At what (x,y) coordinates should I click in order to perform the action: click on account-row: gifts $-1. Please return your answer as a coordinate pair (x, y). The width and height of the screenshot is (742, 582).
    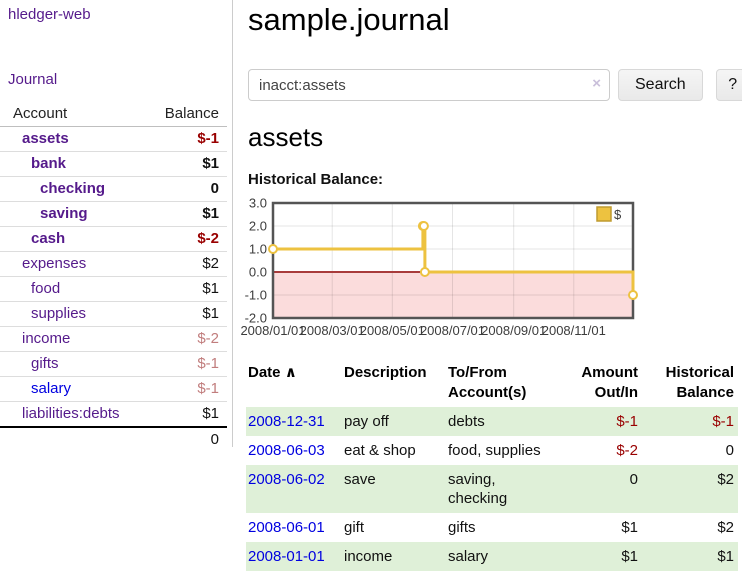
    Looking at the image, I should click on (113, 364).